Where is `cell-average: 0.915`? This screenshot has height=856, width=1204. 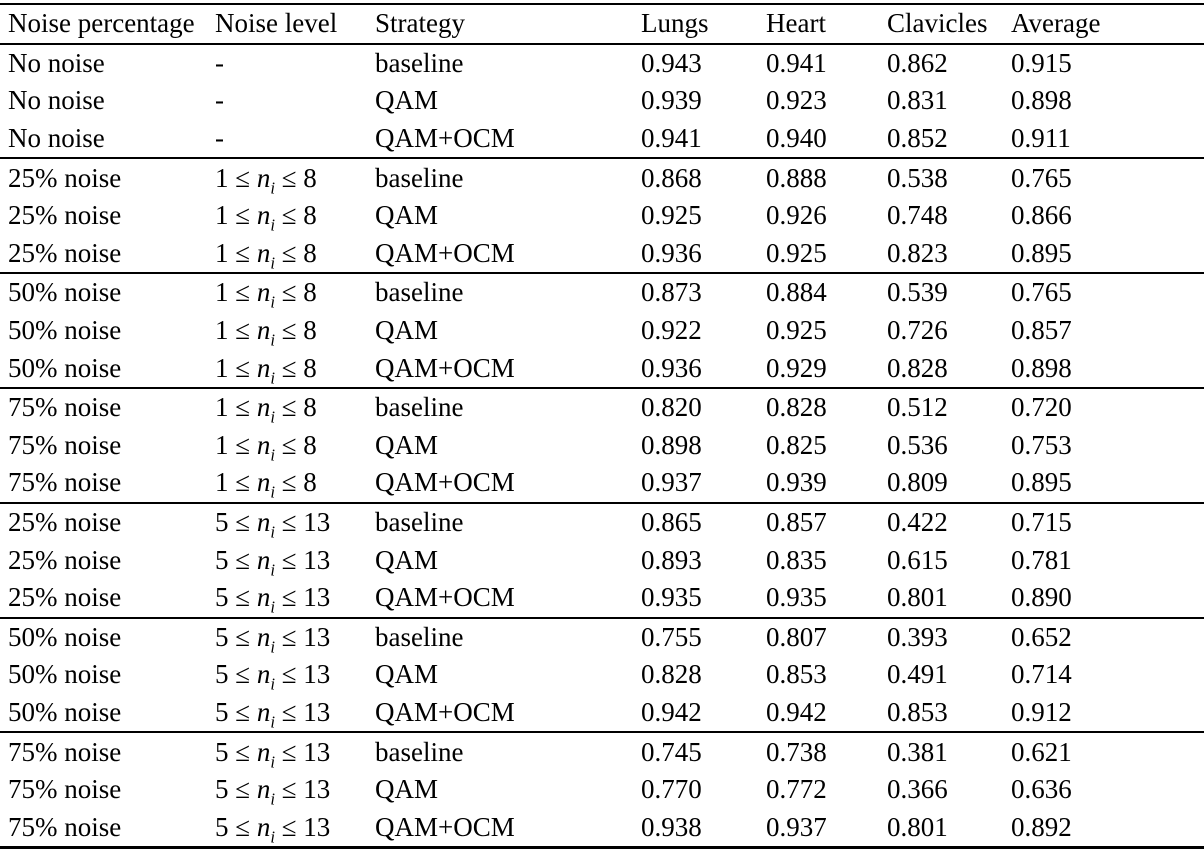 cell-average: 0.915 is located at coordinates (1041, 62).